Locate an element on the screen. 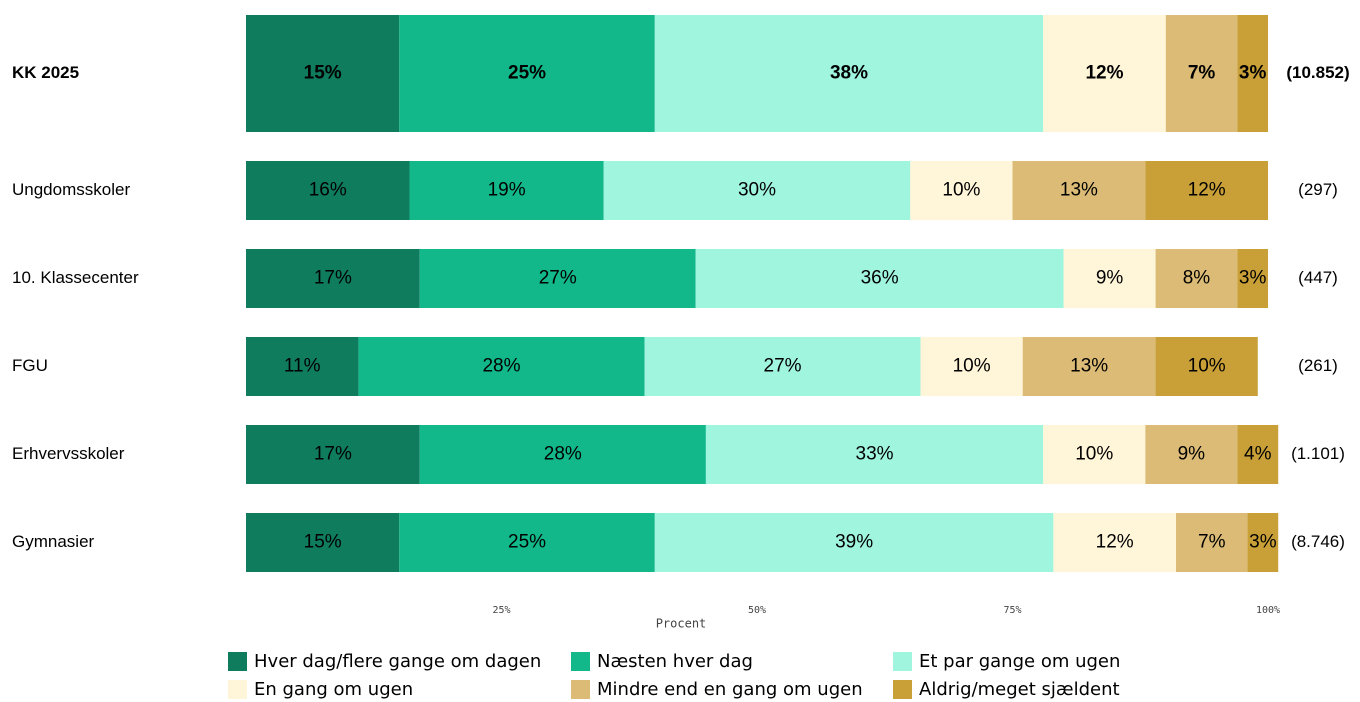 This screenshot has width=1360, height=702. count-label: (8.746) is located at coordinates (1318, 541).